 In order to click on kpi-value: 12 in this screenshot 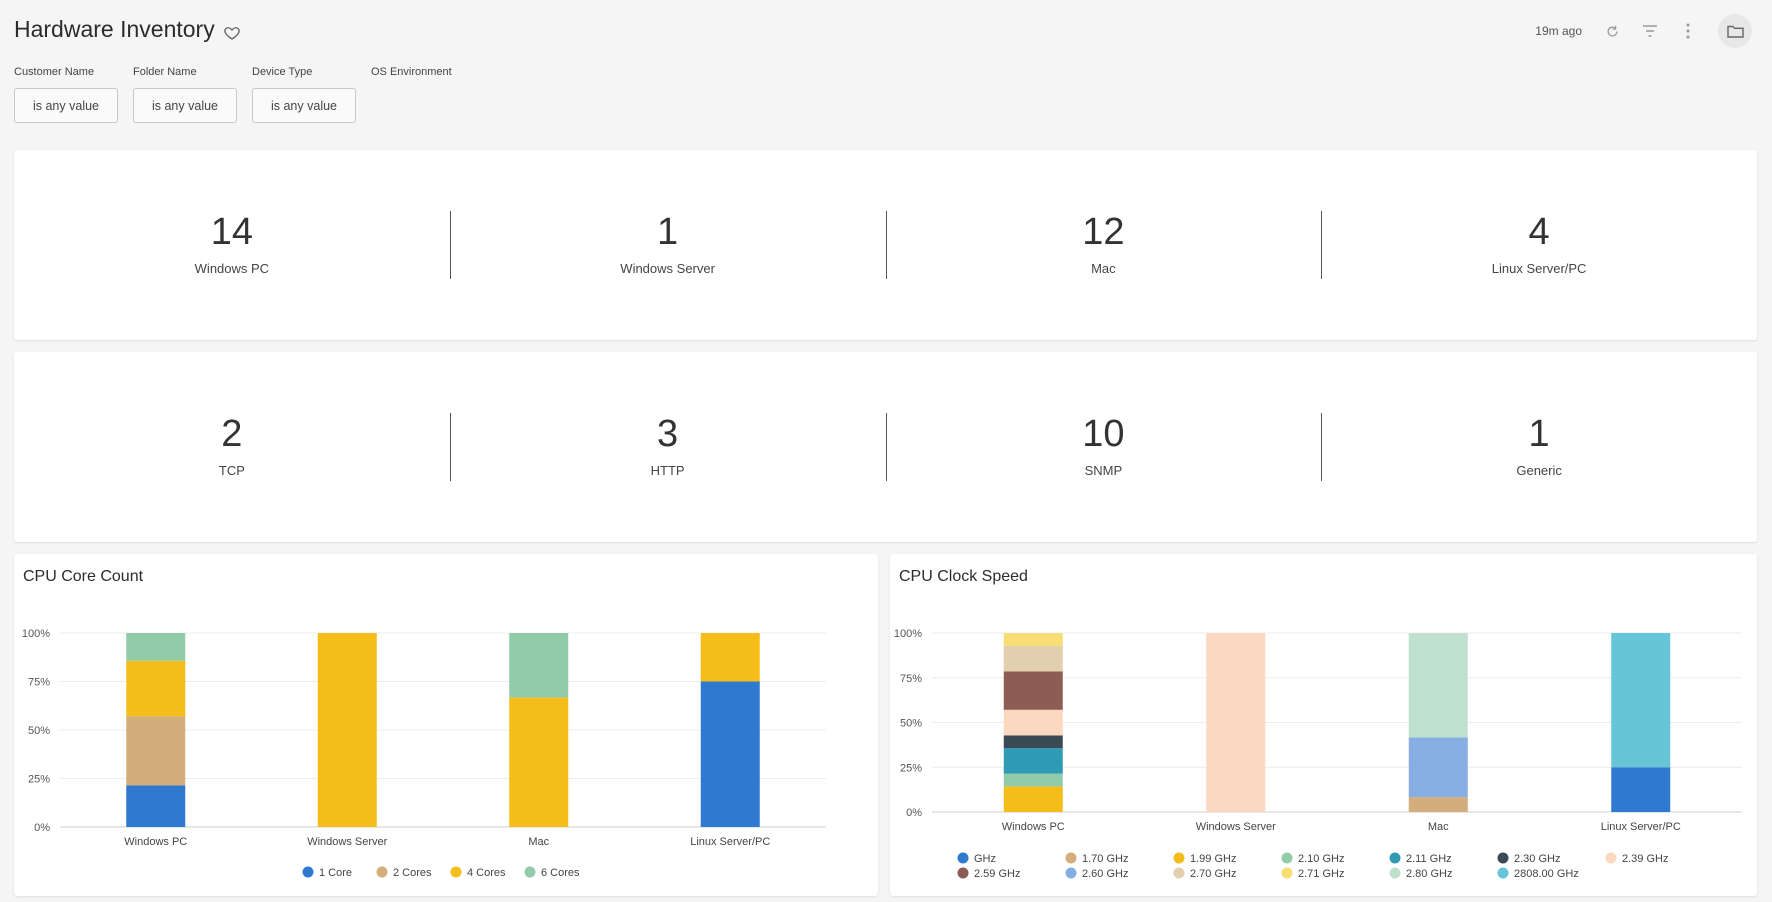, I will do `click(1103, 232)`.